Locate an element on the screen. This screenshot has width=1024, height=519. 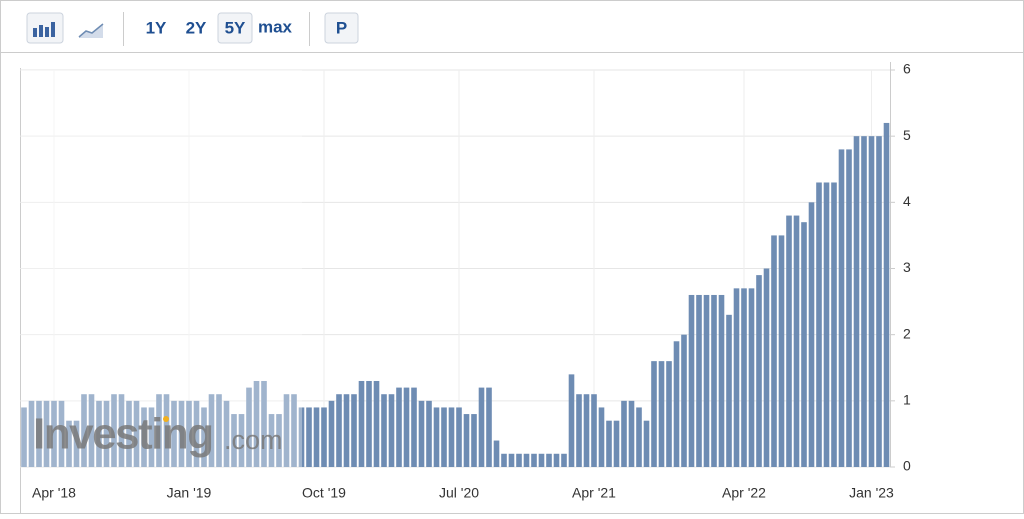
y-tick-label: 1 is located at coordinates (907, 400).